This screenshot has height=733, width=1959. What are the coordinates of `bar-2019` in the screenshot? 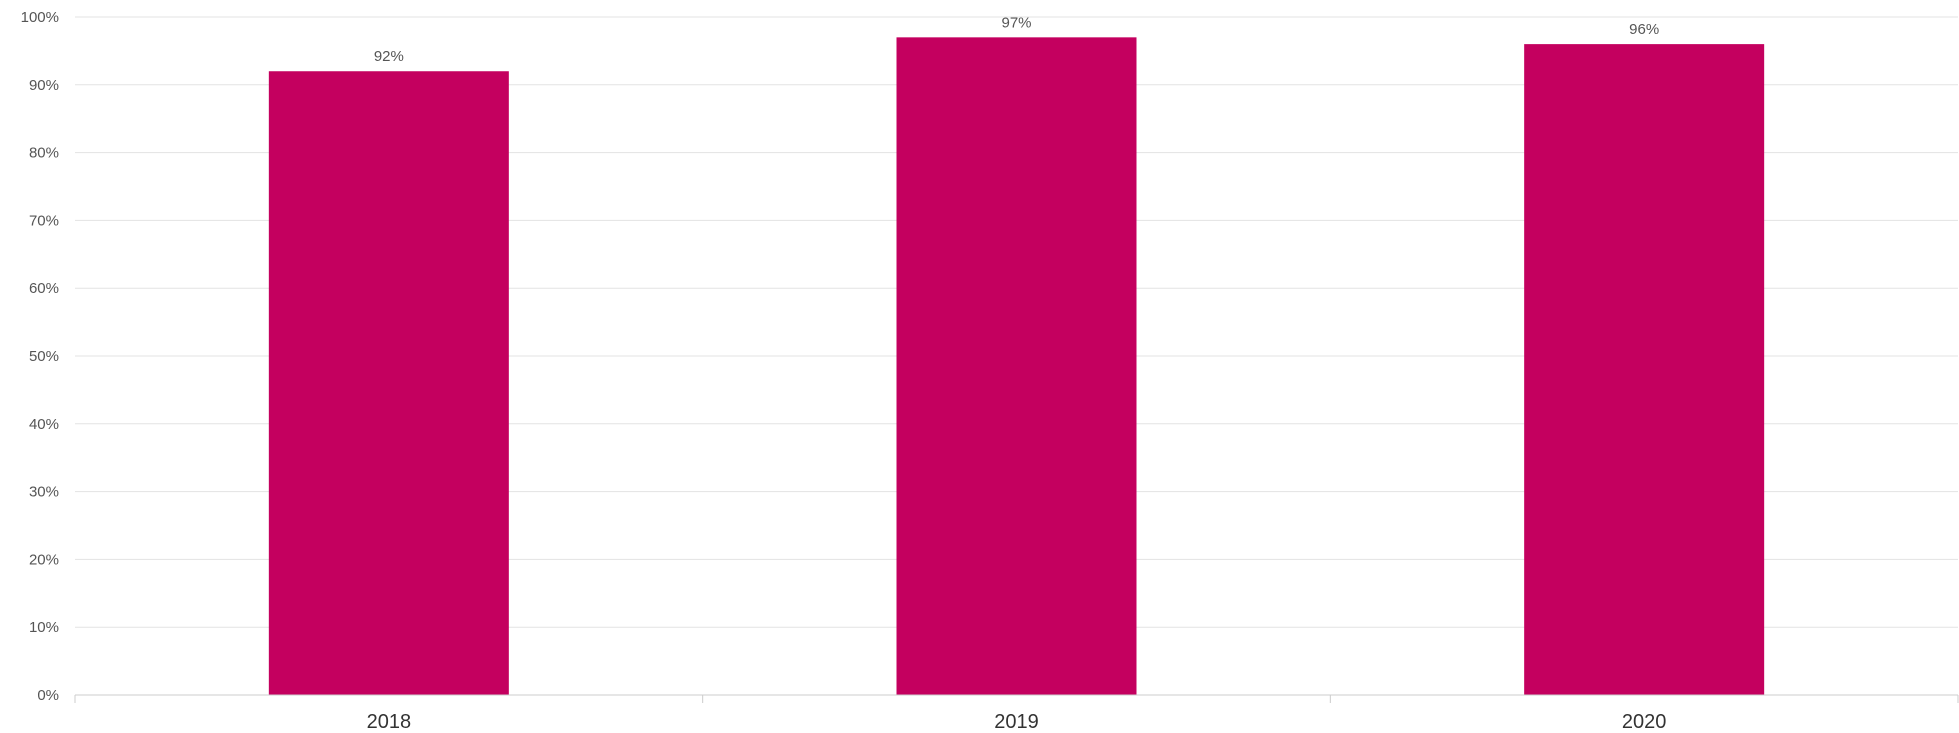 It's located at (1016, 366).